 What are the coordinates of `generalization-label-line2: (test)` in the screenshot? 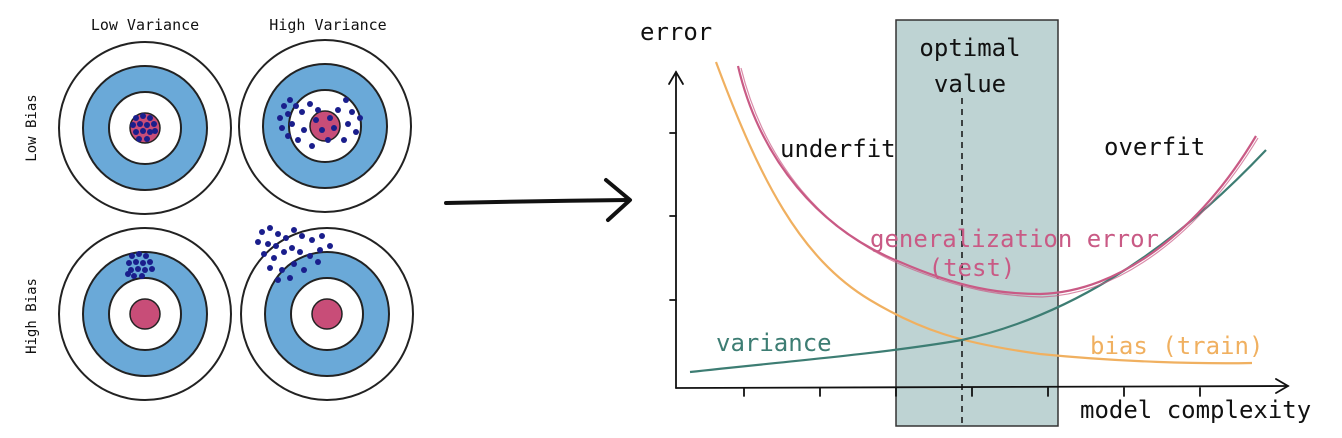 It's located at (972, 268).